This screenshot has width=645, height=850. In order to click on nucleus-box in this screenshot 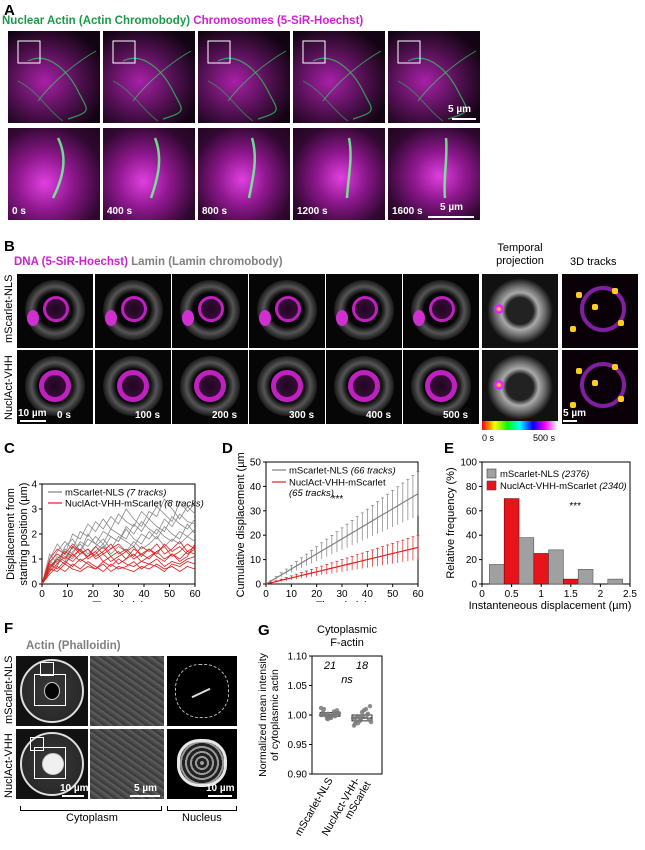, I will do `click(50, 763)`.